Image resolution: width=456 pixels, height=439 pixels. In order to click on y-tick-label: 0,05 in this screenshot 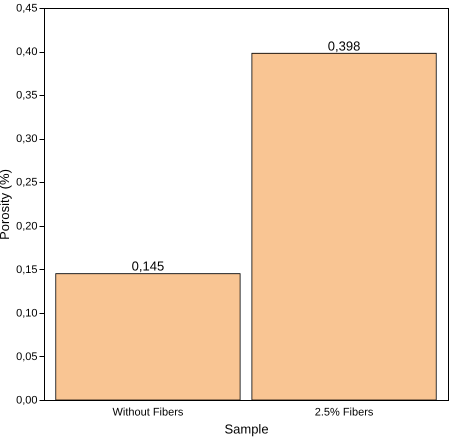, I will do `click(27, 356)`.